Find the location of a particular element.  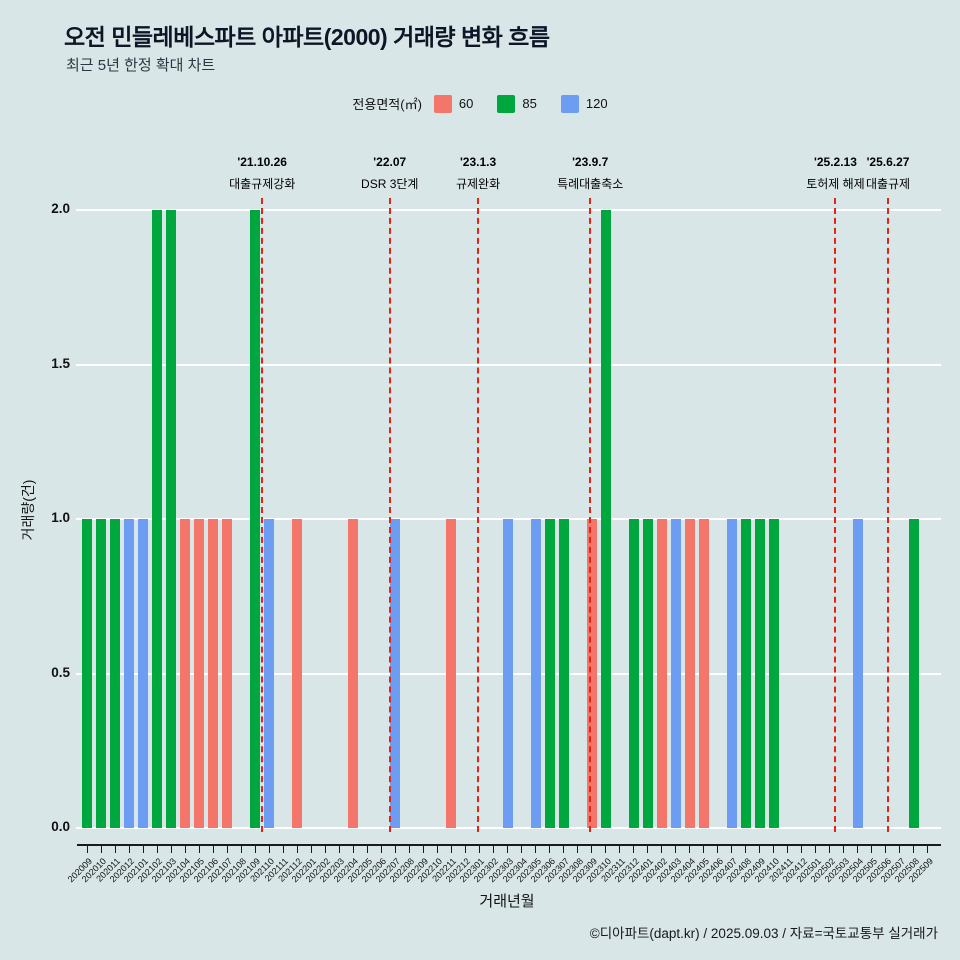

legend-title: 전용면적(㎡) is located at coordinates (387, 104).